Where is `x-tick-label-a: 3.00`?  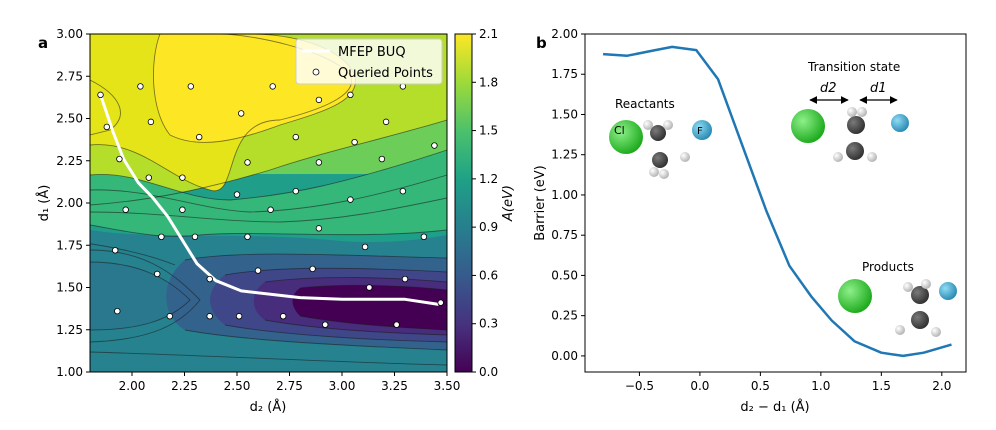
x-tick-label-a: 3.00 is located at coordinates (342, 386).